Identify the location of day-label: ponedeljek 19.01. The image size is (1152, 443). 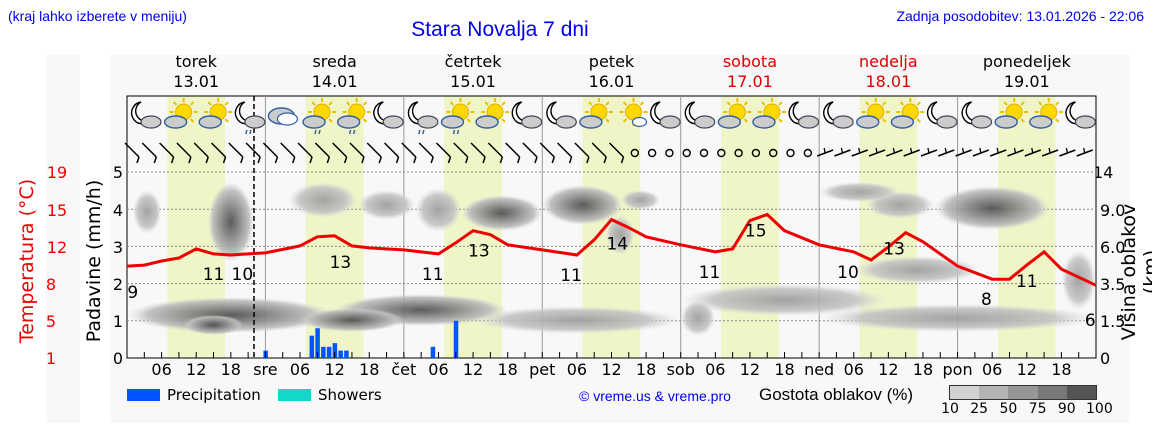
(1027, 72).